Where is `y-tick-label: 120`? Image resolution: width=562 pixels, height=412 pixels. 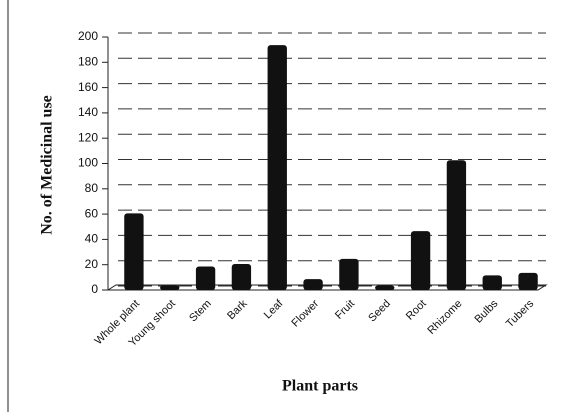
y-tick-label: 120 is located at coordinates (88, 137).